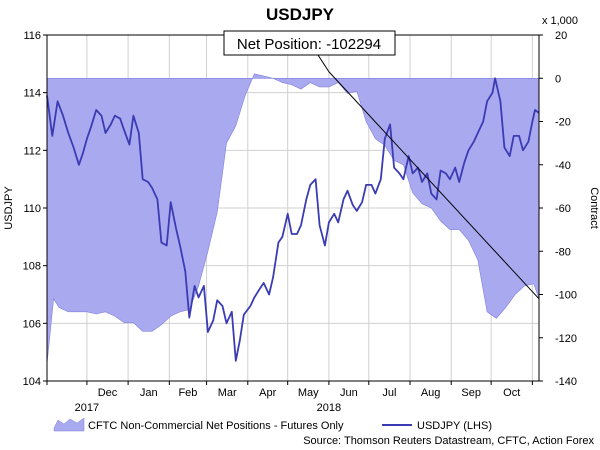 The width and height of the screenshot is (600, 450). I want to click on legend-line-label: USDJPY (LHS), so click(454, 426).